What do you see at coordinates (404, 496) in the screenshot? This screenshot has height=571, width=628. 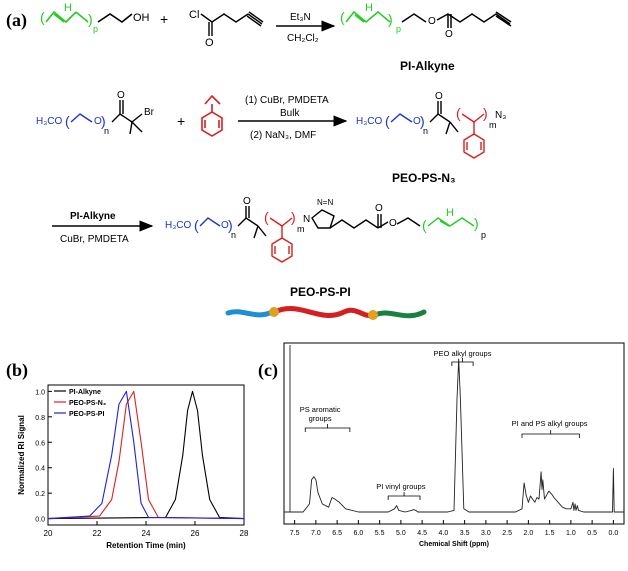 I see `pi-vinyl-bracket` at bounding box center [404, 496].